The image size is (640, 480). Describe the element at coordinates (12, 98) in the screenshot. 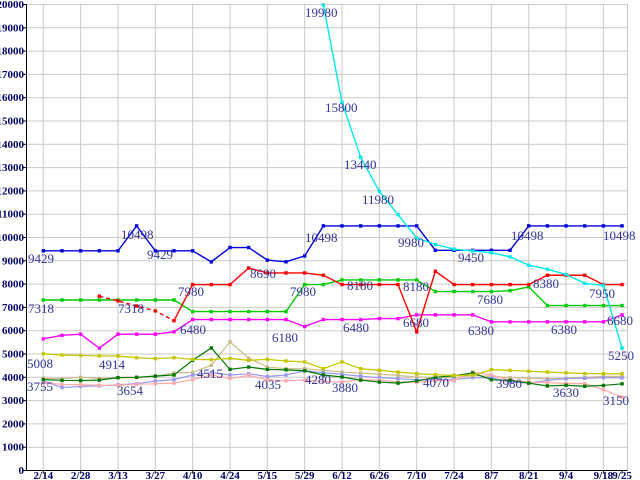

I see `y-axis-tick-label: 16000` at that location.